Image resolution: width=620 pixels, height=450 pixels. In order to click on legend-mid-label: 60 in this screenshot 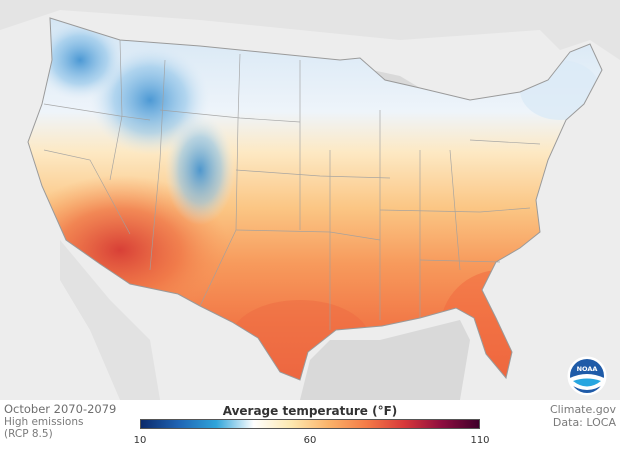, I will do `click(310, 440)`.